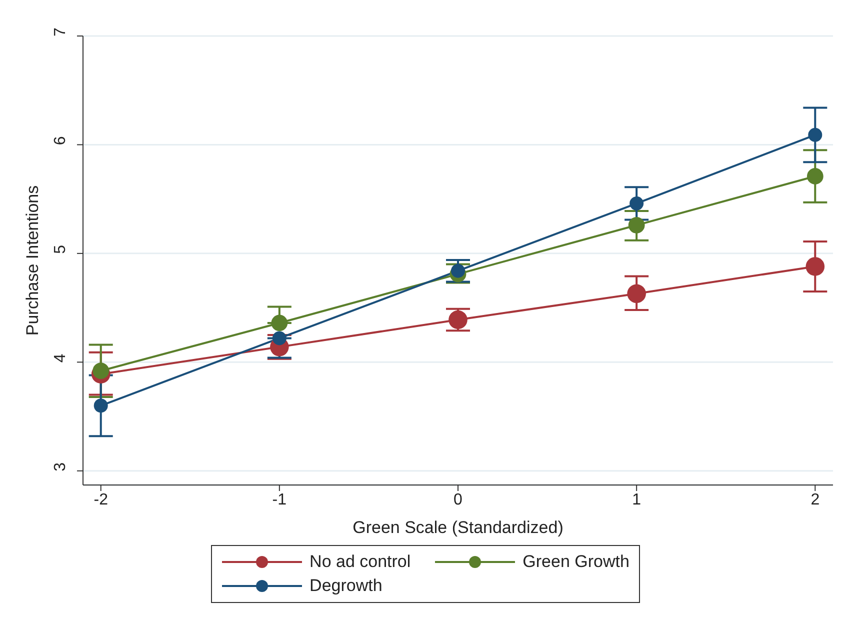 Image resolution: width=853 pixels, height=626 pixels. What do you see at coordinates (346, 586) in the screenshot?
I see `legend-label: Degrowth` at bounding box center [346, 586].